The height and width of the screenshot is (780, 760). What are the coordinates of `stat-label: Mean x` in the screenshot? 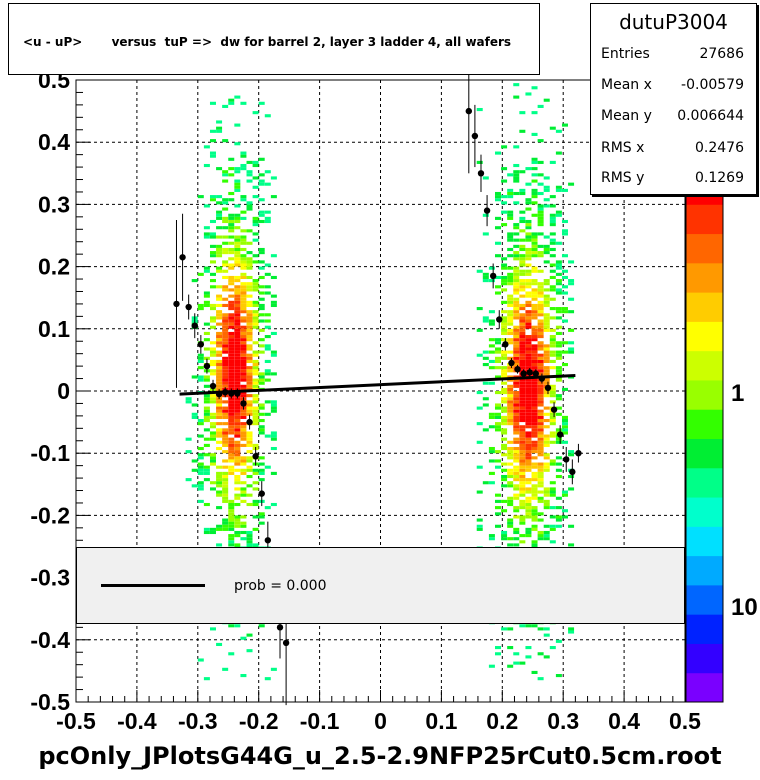 It's located at (626, 85).